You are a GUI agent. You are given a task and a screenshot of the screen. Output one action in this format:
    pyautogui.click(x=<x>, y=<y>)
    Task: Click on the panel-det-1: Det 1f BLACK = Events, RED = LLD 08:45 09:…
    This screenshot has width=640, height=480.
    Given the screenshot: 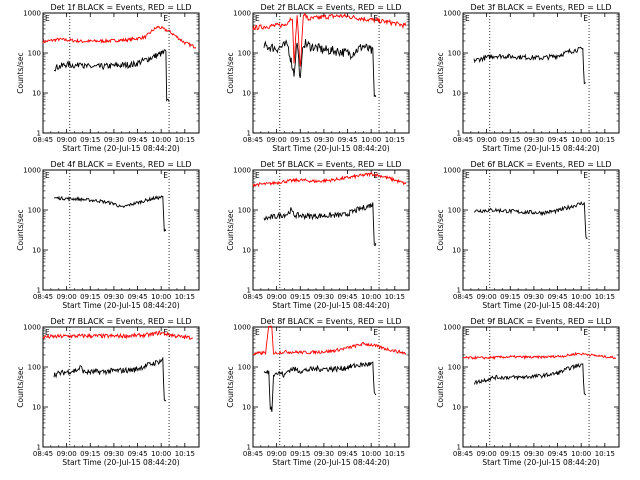 What is the action you would take?
    pyautogui.click(x=108, y=78)
    